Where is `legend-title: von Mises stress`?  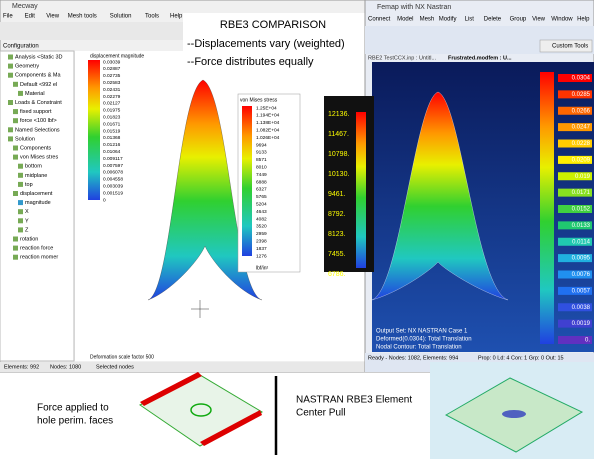 legend-title: von Mises stress is located at coordinates (259, 100).